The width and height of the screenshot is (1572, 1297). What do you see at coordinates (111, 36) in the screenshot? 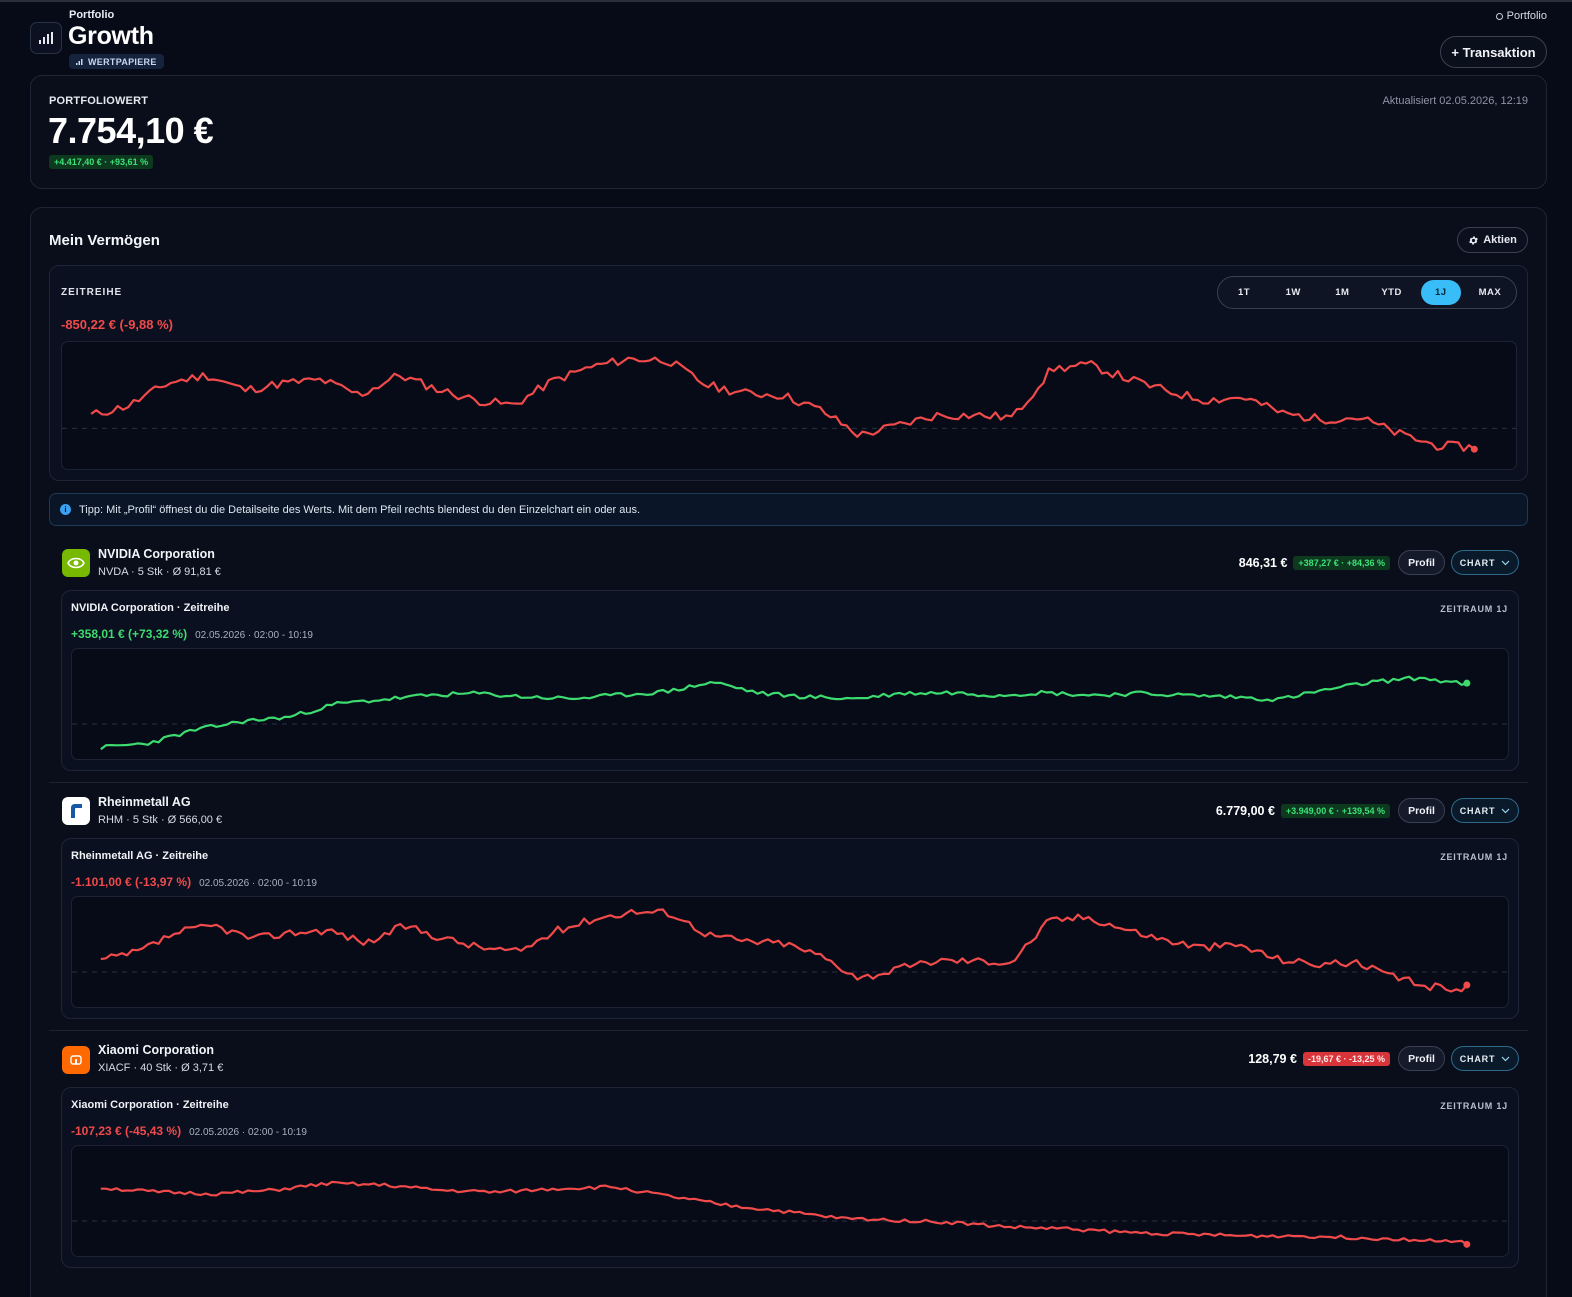
I see `page-title: Growth` at bounding box center [111, 36].